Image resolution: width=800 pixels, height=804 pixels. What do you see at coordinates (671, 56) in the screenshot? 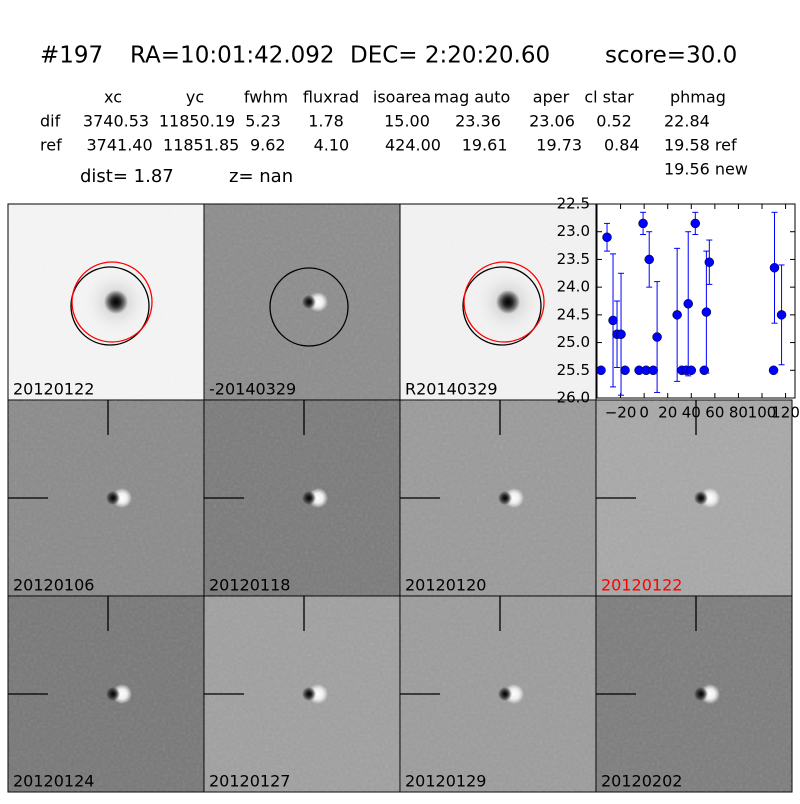
I see `score: score=30.0` at bounding box center [671, 56].